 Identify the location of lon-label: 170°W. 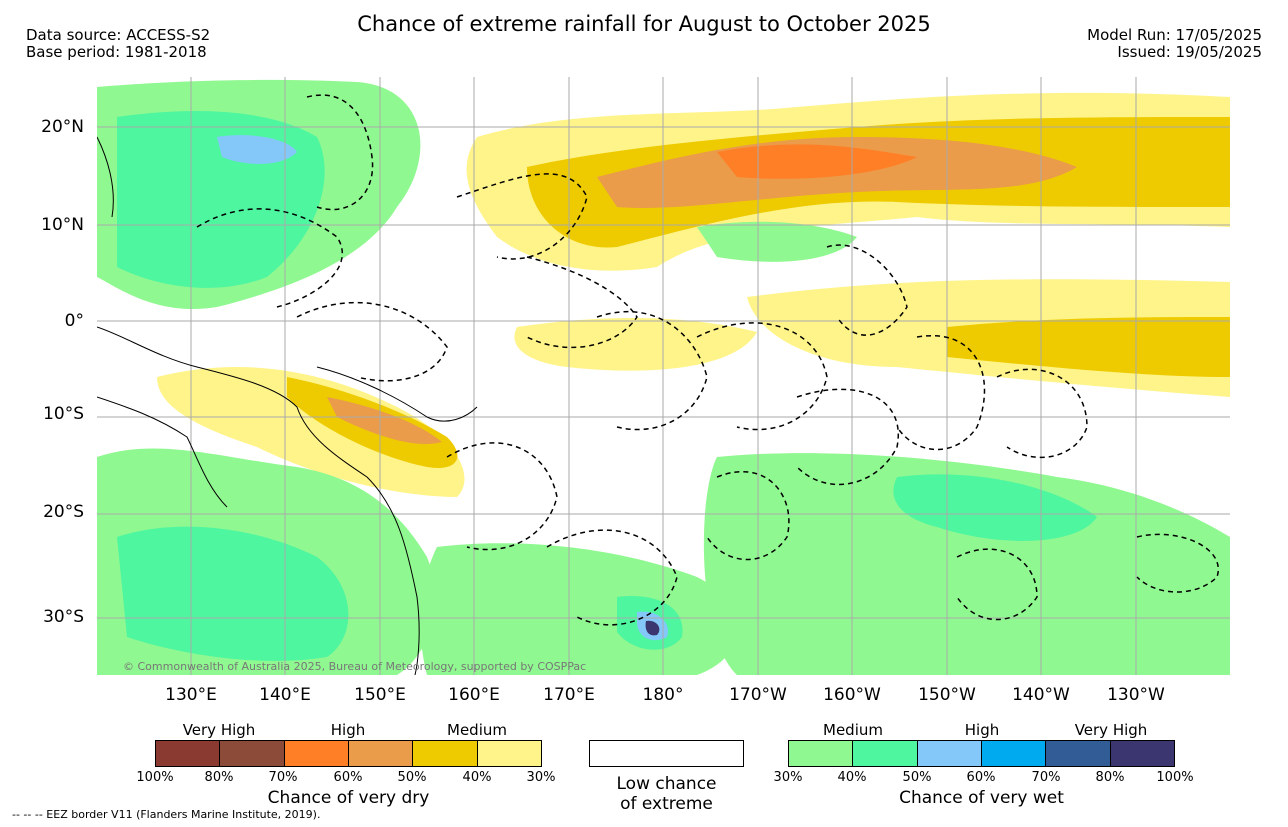
(758, 695).